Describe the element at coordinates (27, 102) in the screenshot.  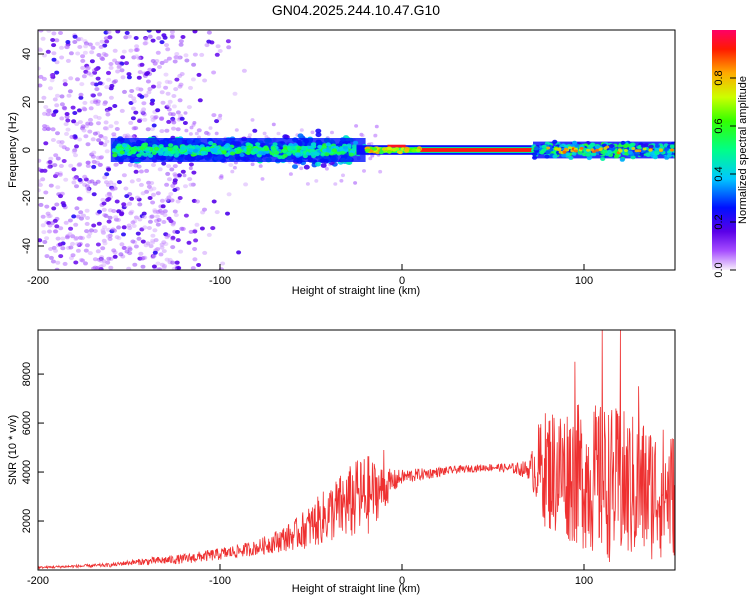
I see `y-tick-label: 20` at that location.